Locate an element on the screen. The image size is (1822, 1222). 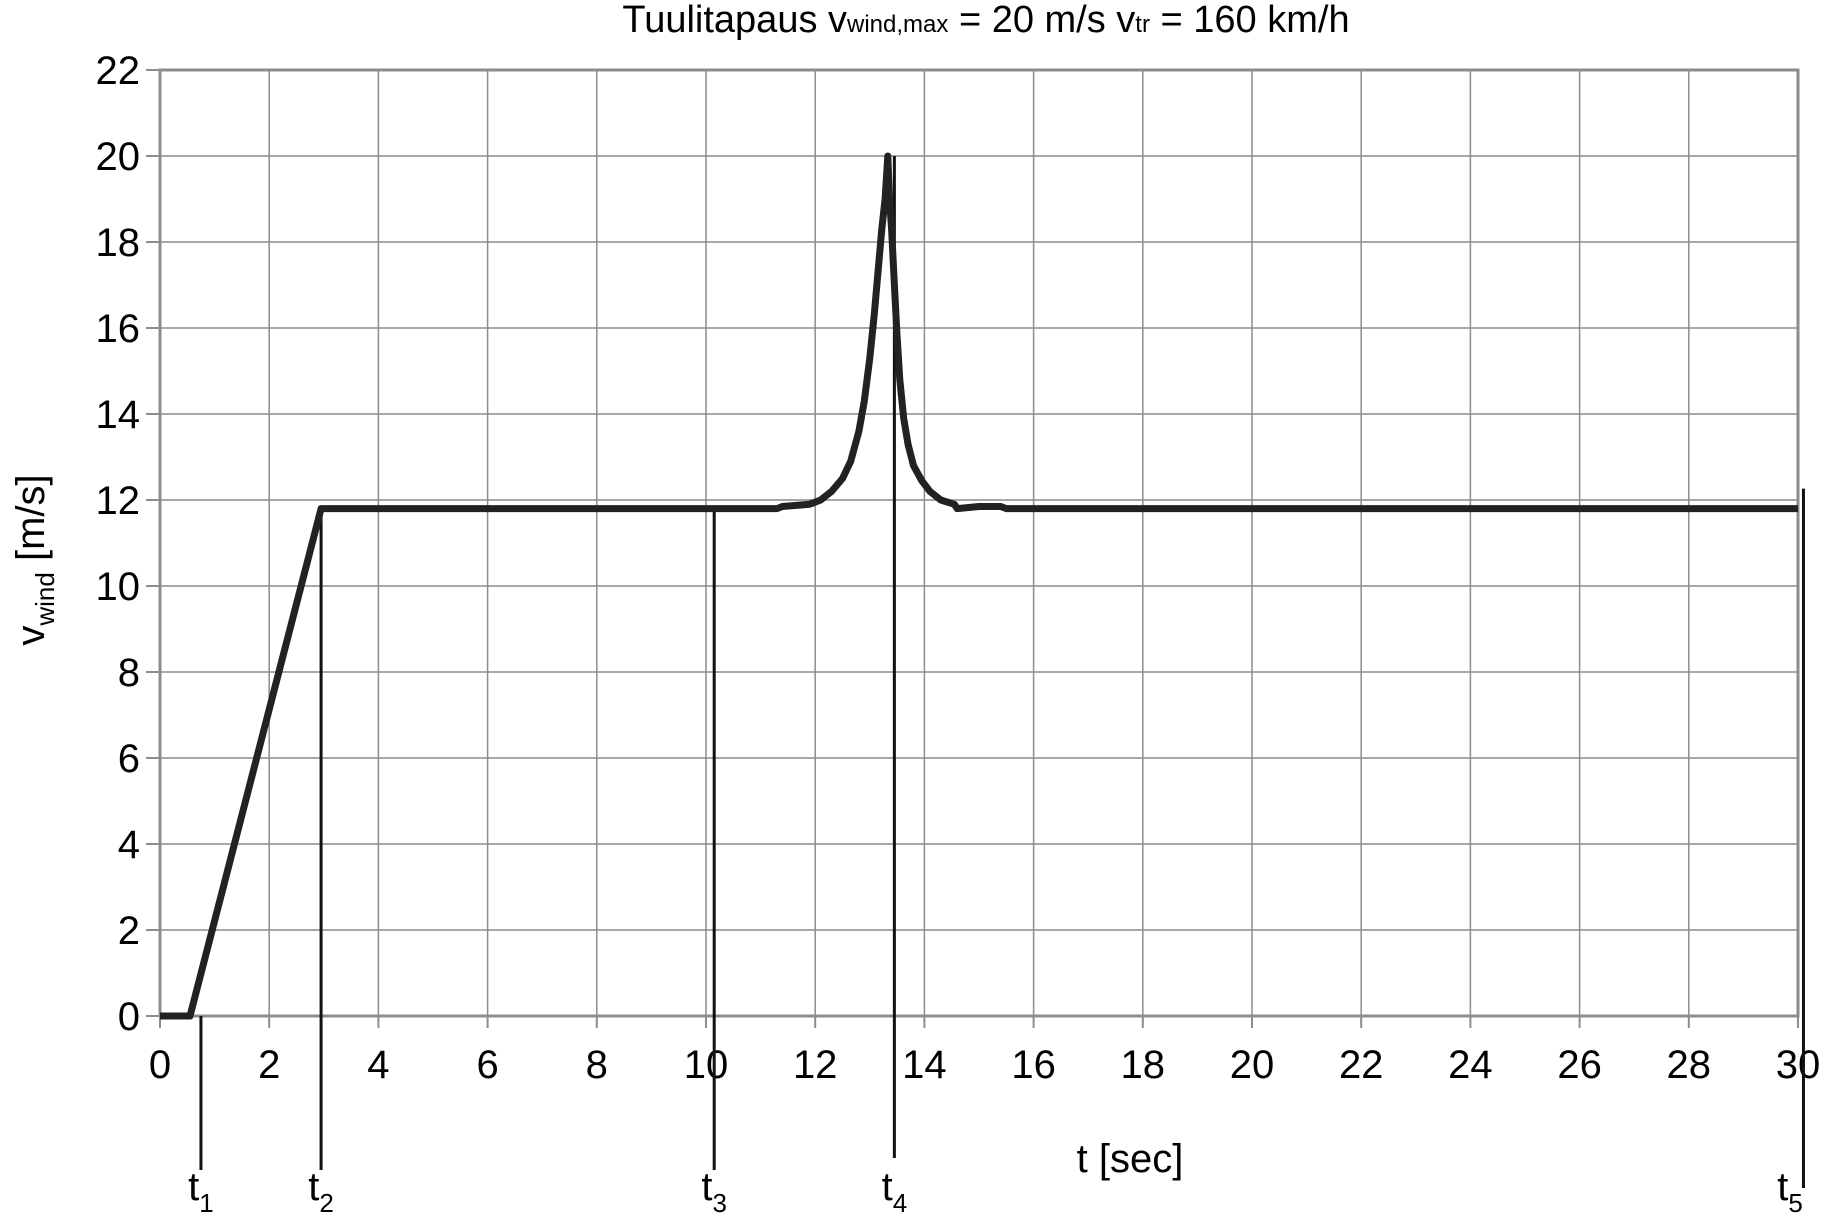
y-tick-label: 4 is located at coordinates (129, 845).